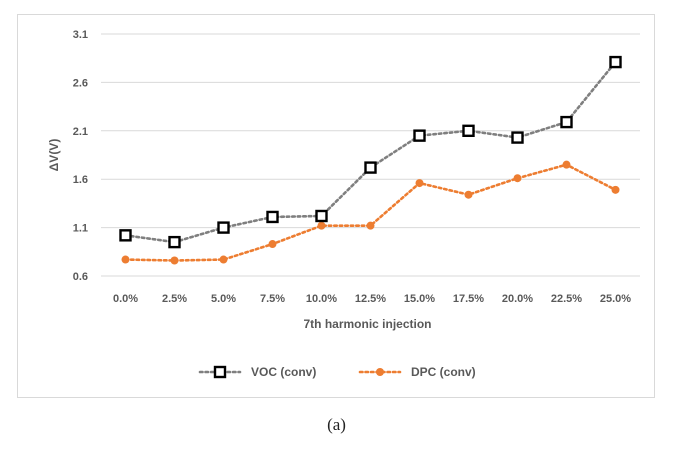 The width and height of the screenshot is (673, 451). What do you see at coordinates (380, 372) in the screenshot?
I see `dpc-conv-legend-marker` at bounding box center [380, 372].